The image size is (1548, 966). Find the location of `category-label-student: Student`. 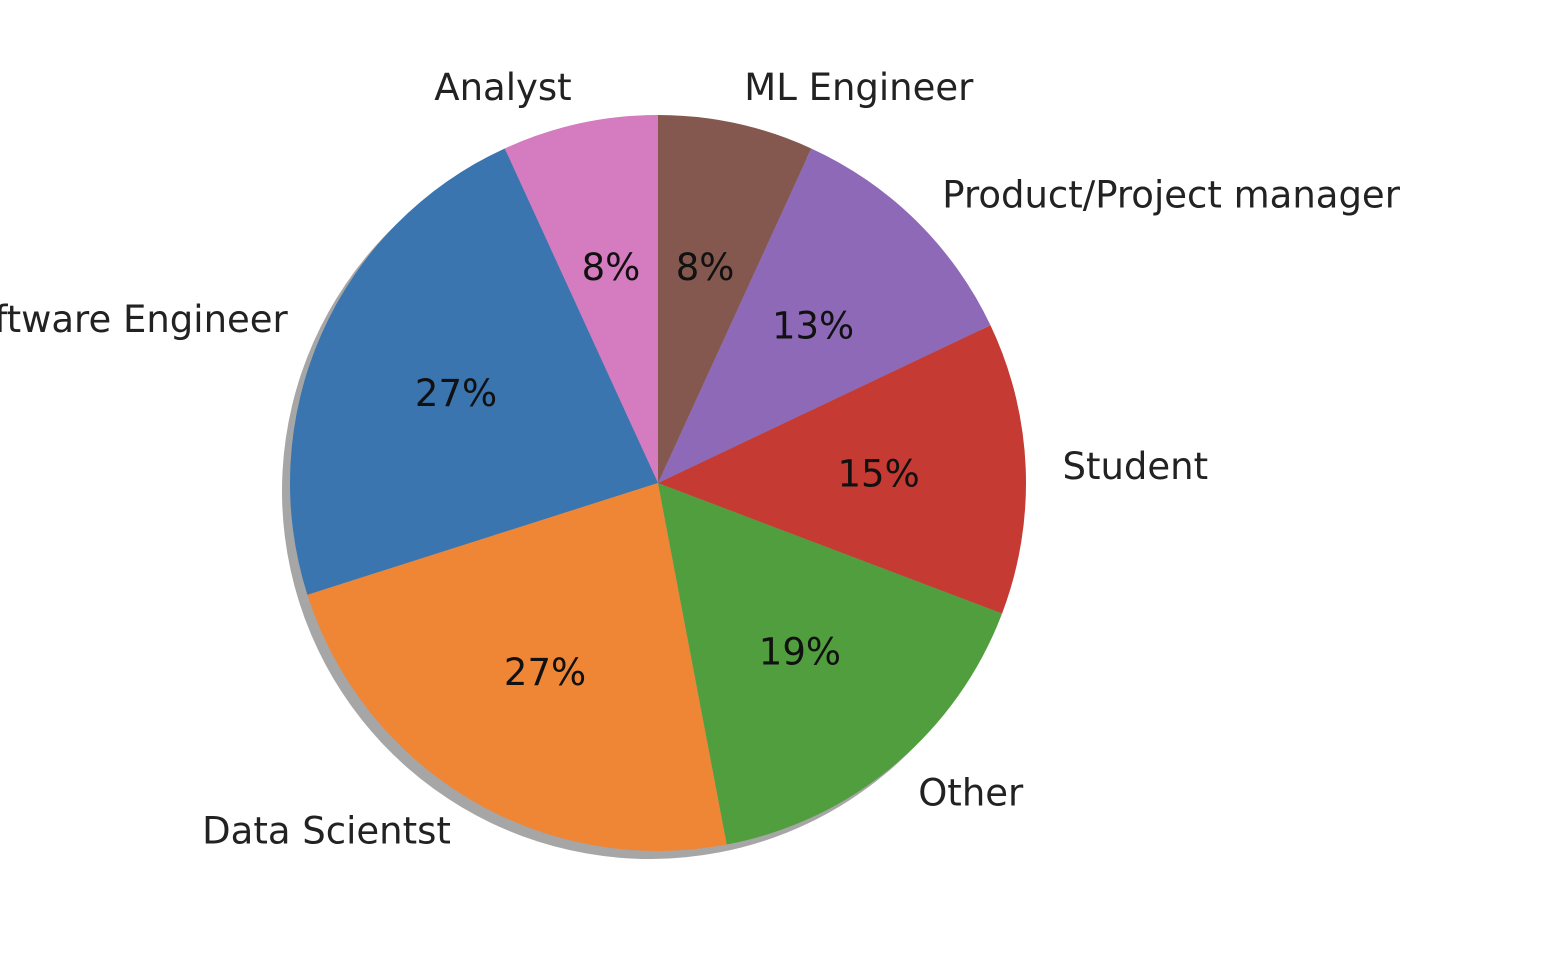

category-label-student: Student is located at coordinates (1135, 466).